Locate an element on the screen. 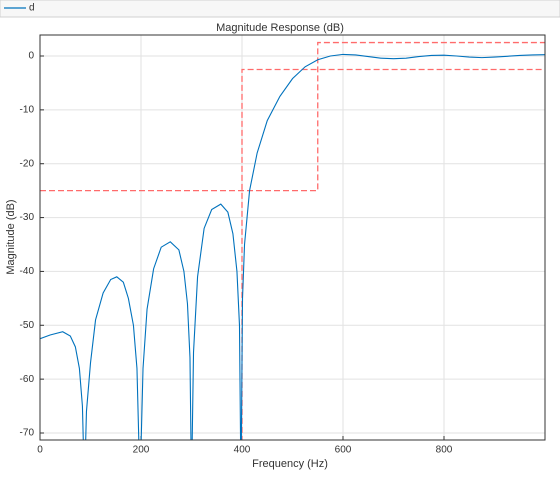 This screenshot has width=560, height=477. y-tick-label: -40 is located at coordinates (27, 271).